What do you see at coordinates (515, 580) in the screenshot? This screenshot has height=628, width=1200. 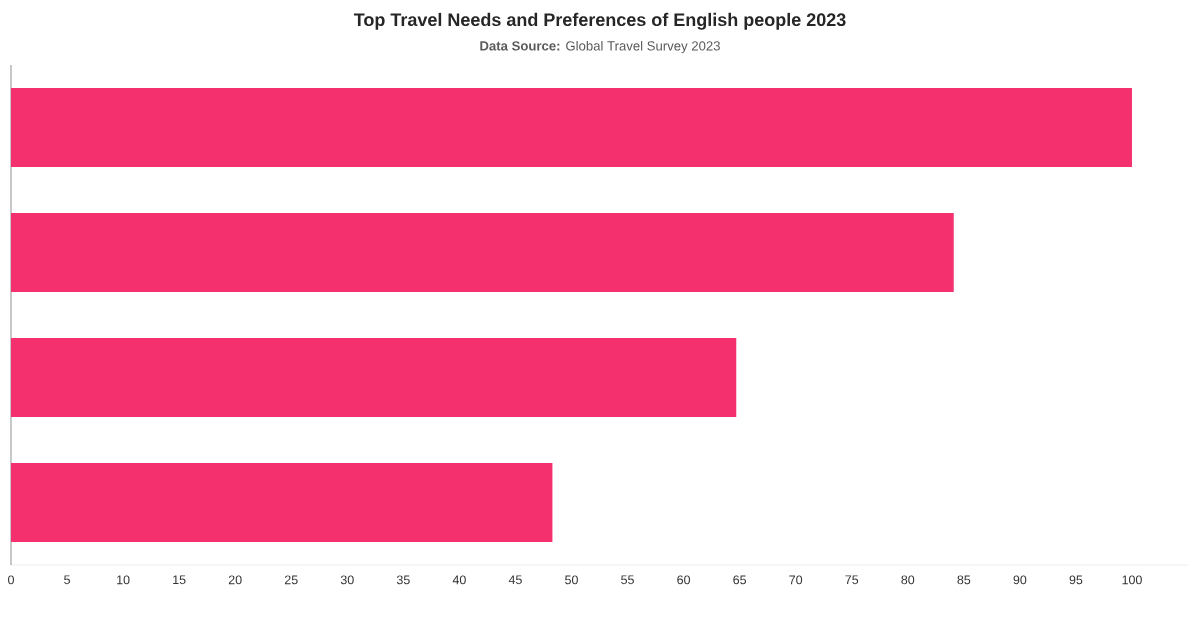 I see `x-tick-label: 45` at bounding box center [515, 580].